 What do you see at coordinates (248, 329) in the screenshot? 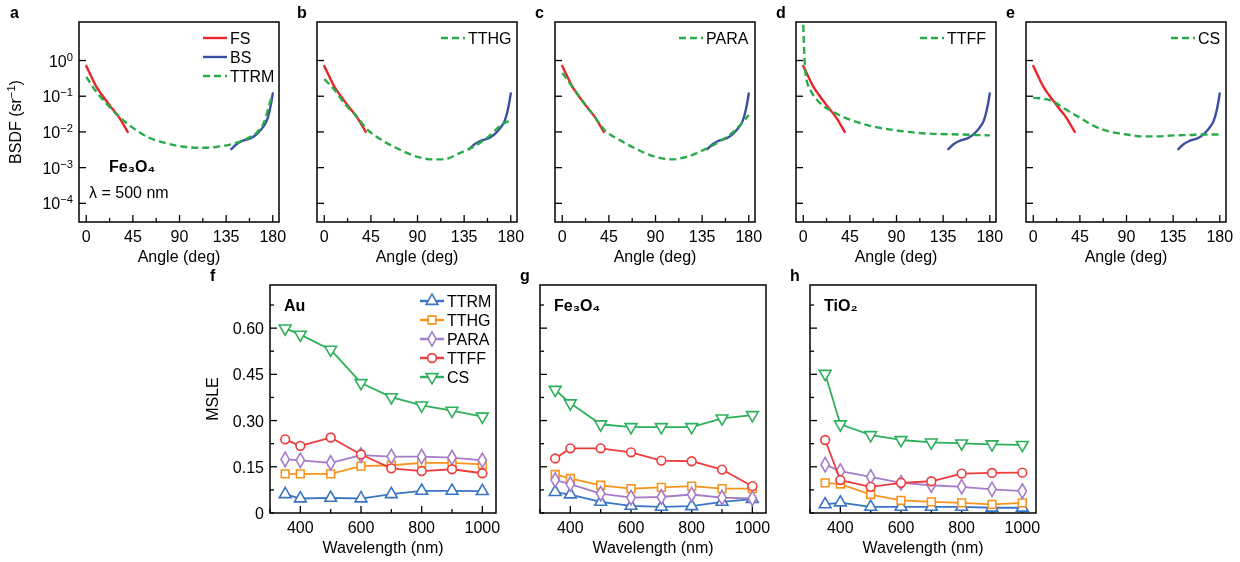
I see `y-tick-label: 0.60` at bounding box center [248, 329].